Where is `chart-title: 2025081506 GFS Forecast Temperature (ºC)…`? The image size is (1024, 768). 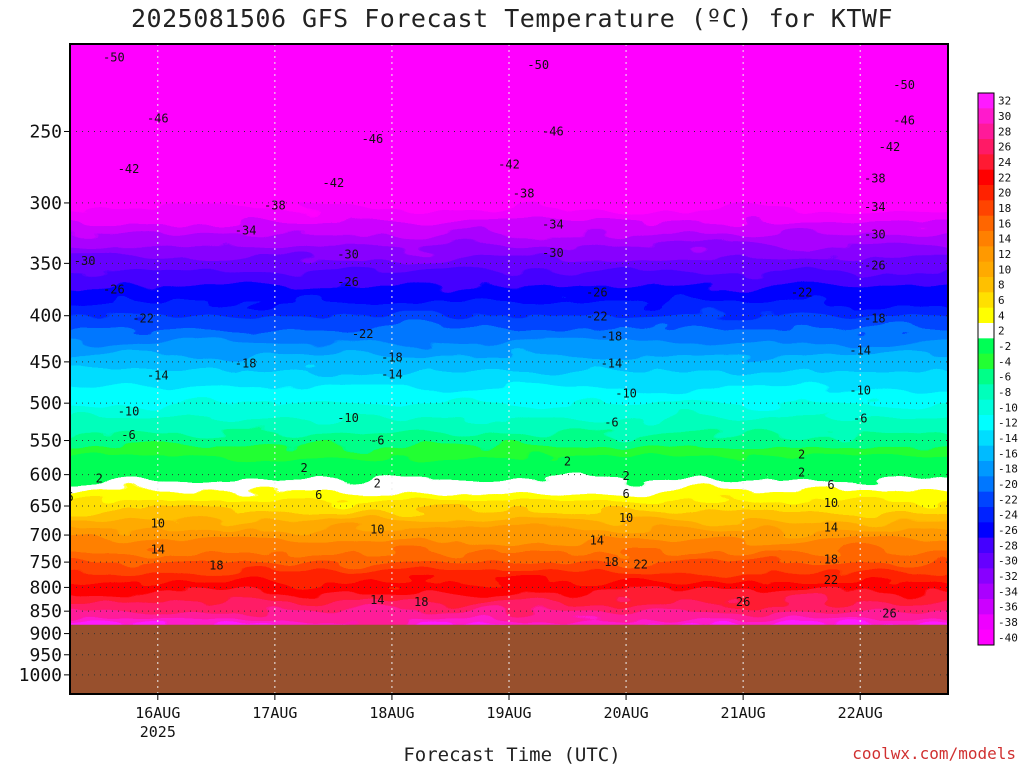
chart-title: 2025081506 GFS Forecast Temperature (ºC)… is located at coordinates (511, 18).